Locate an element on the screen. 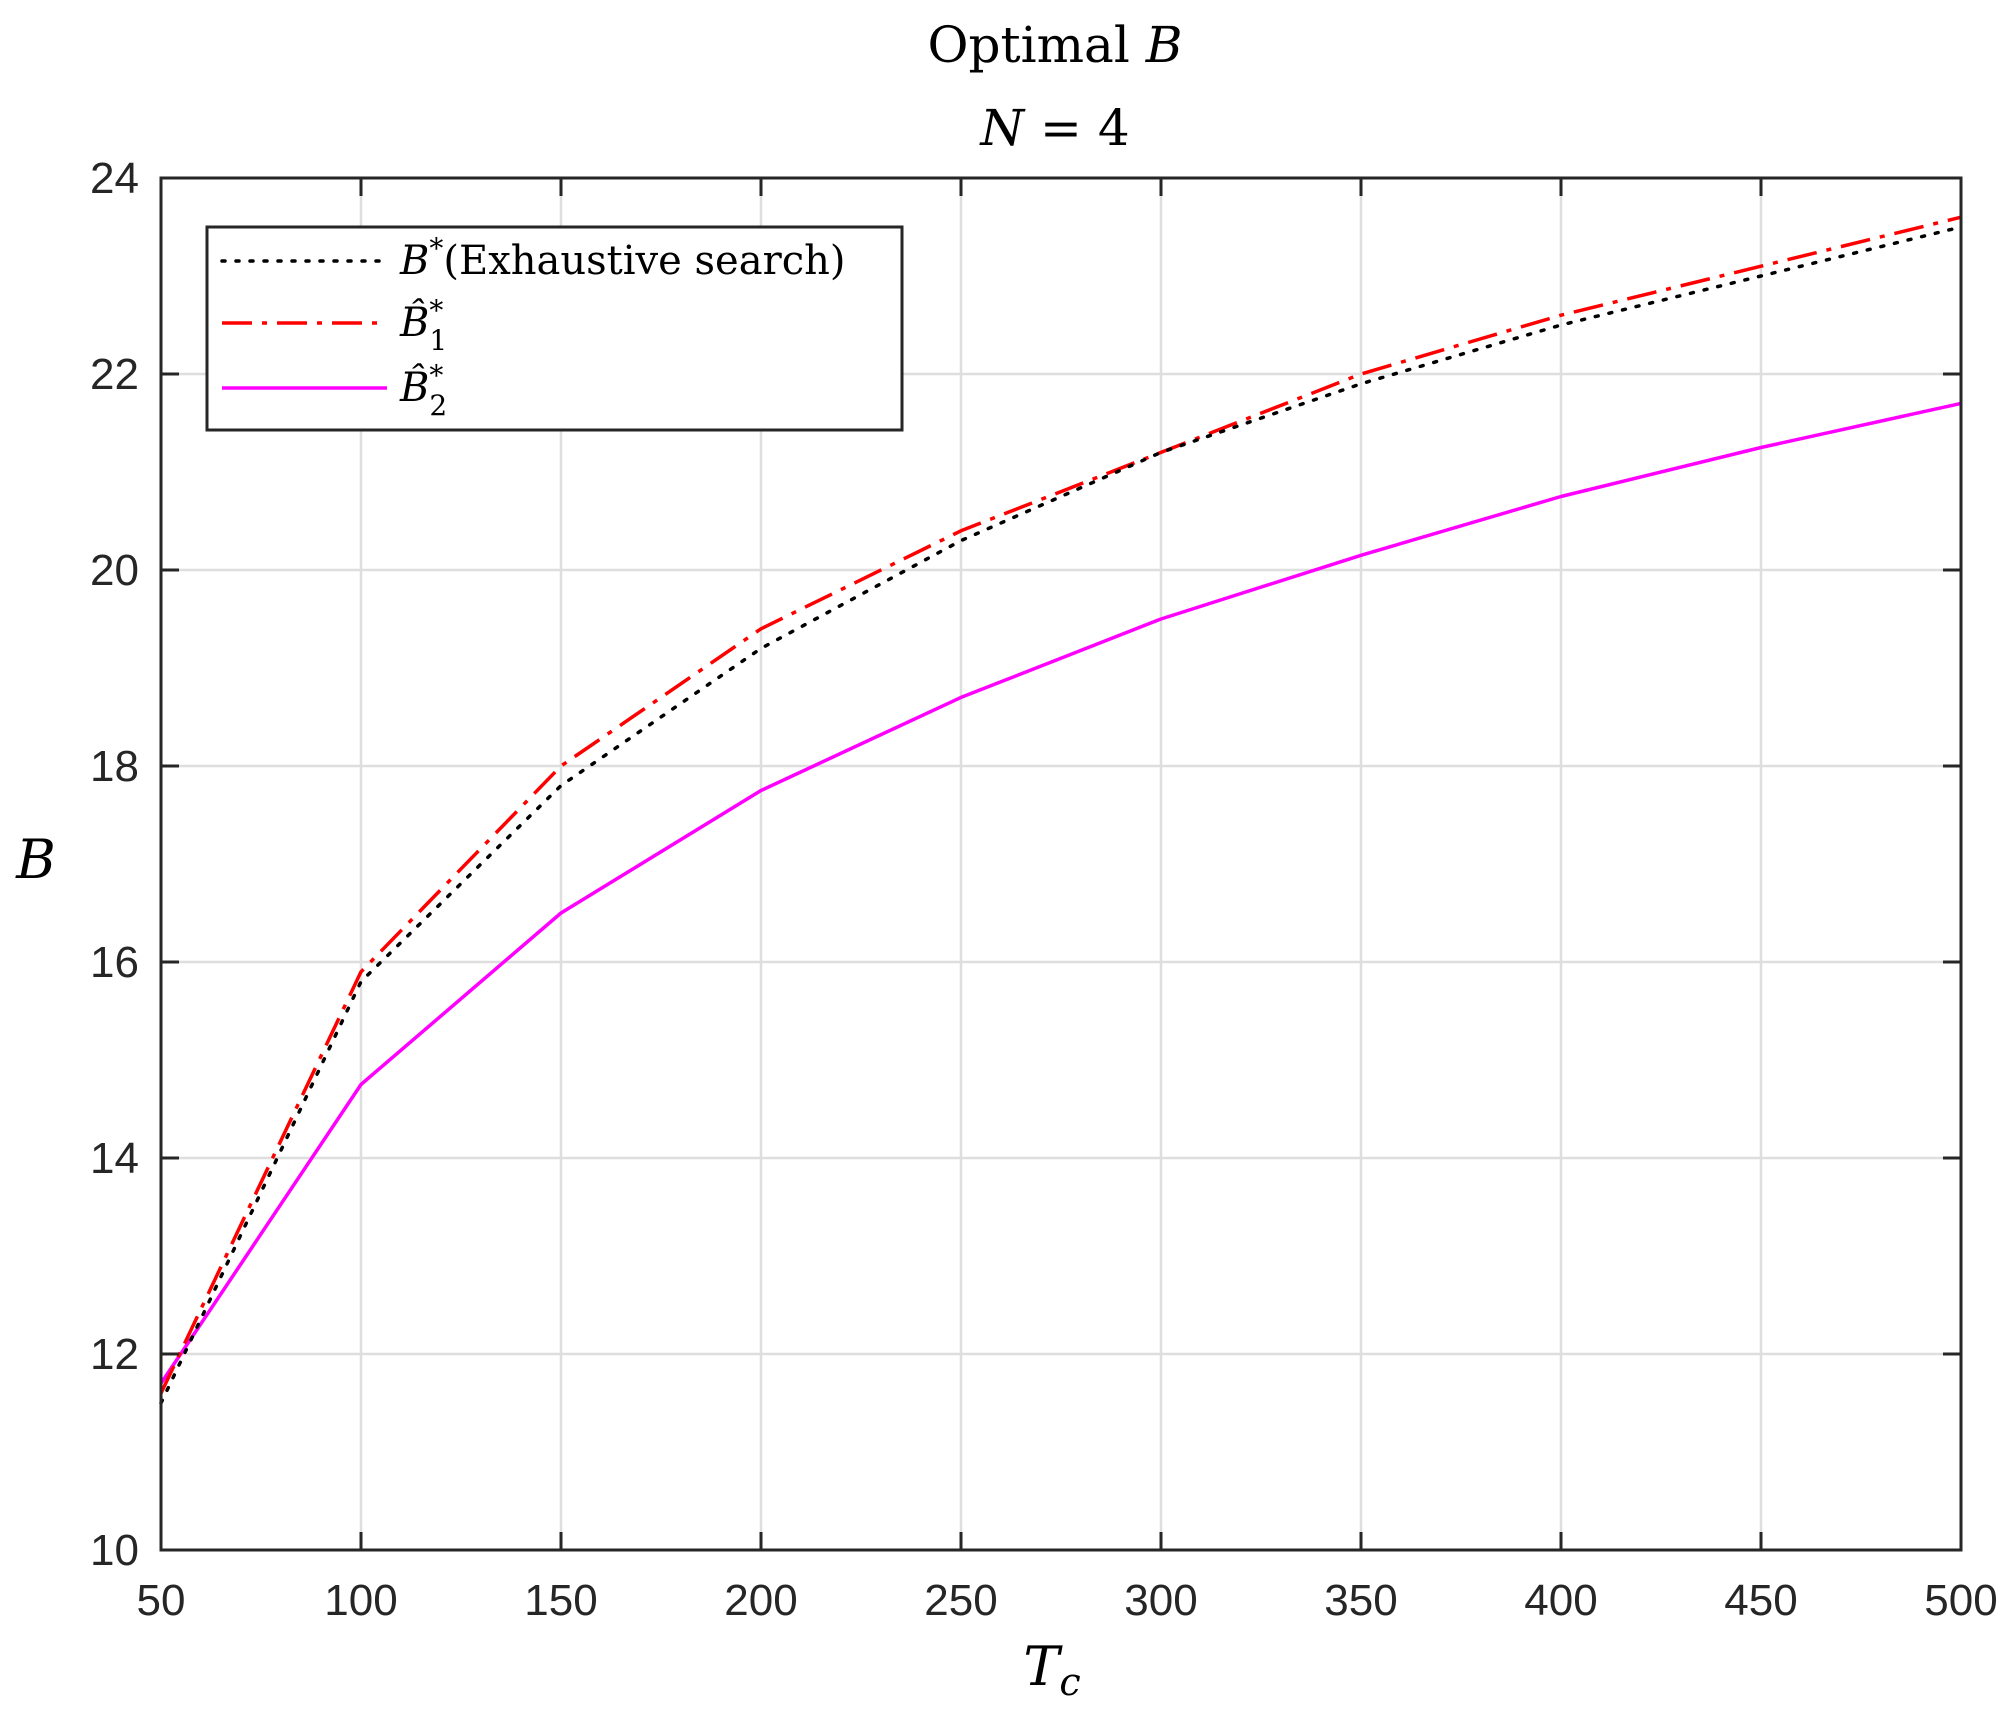 This screenshot has height=1710, width=2011. y-tick-label: 12 is located at coordinates (114, 1354).